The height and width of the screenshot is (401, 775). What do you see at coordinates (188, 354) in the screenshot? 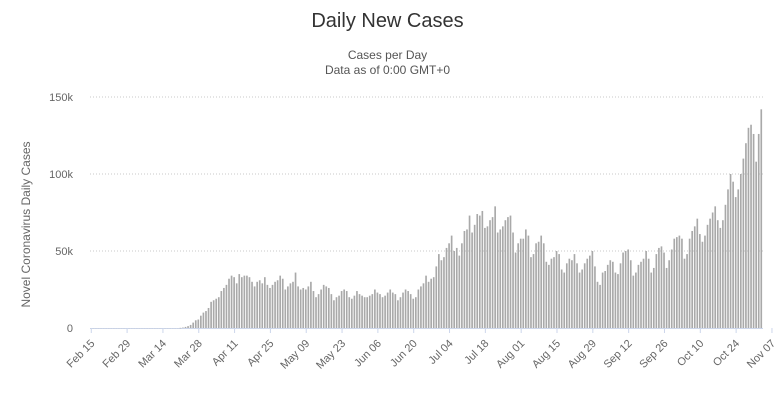
I see `x-tick-label: Mar 28` at bounding box center [188, 354].